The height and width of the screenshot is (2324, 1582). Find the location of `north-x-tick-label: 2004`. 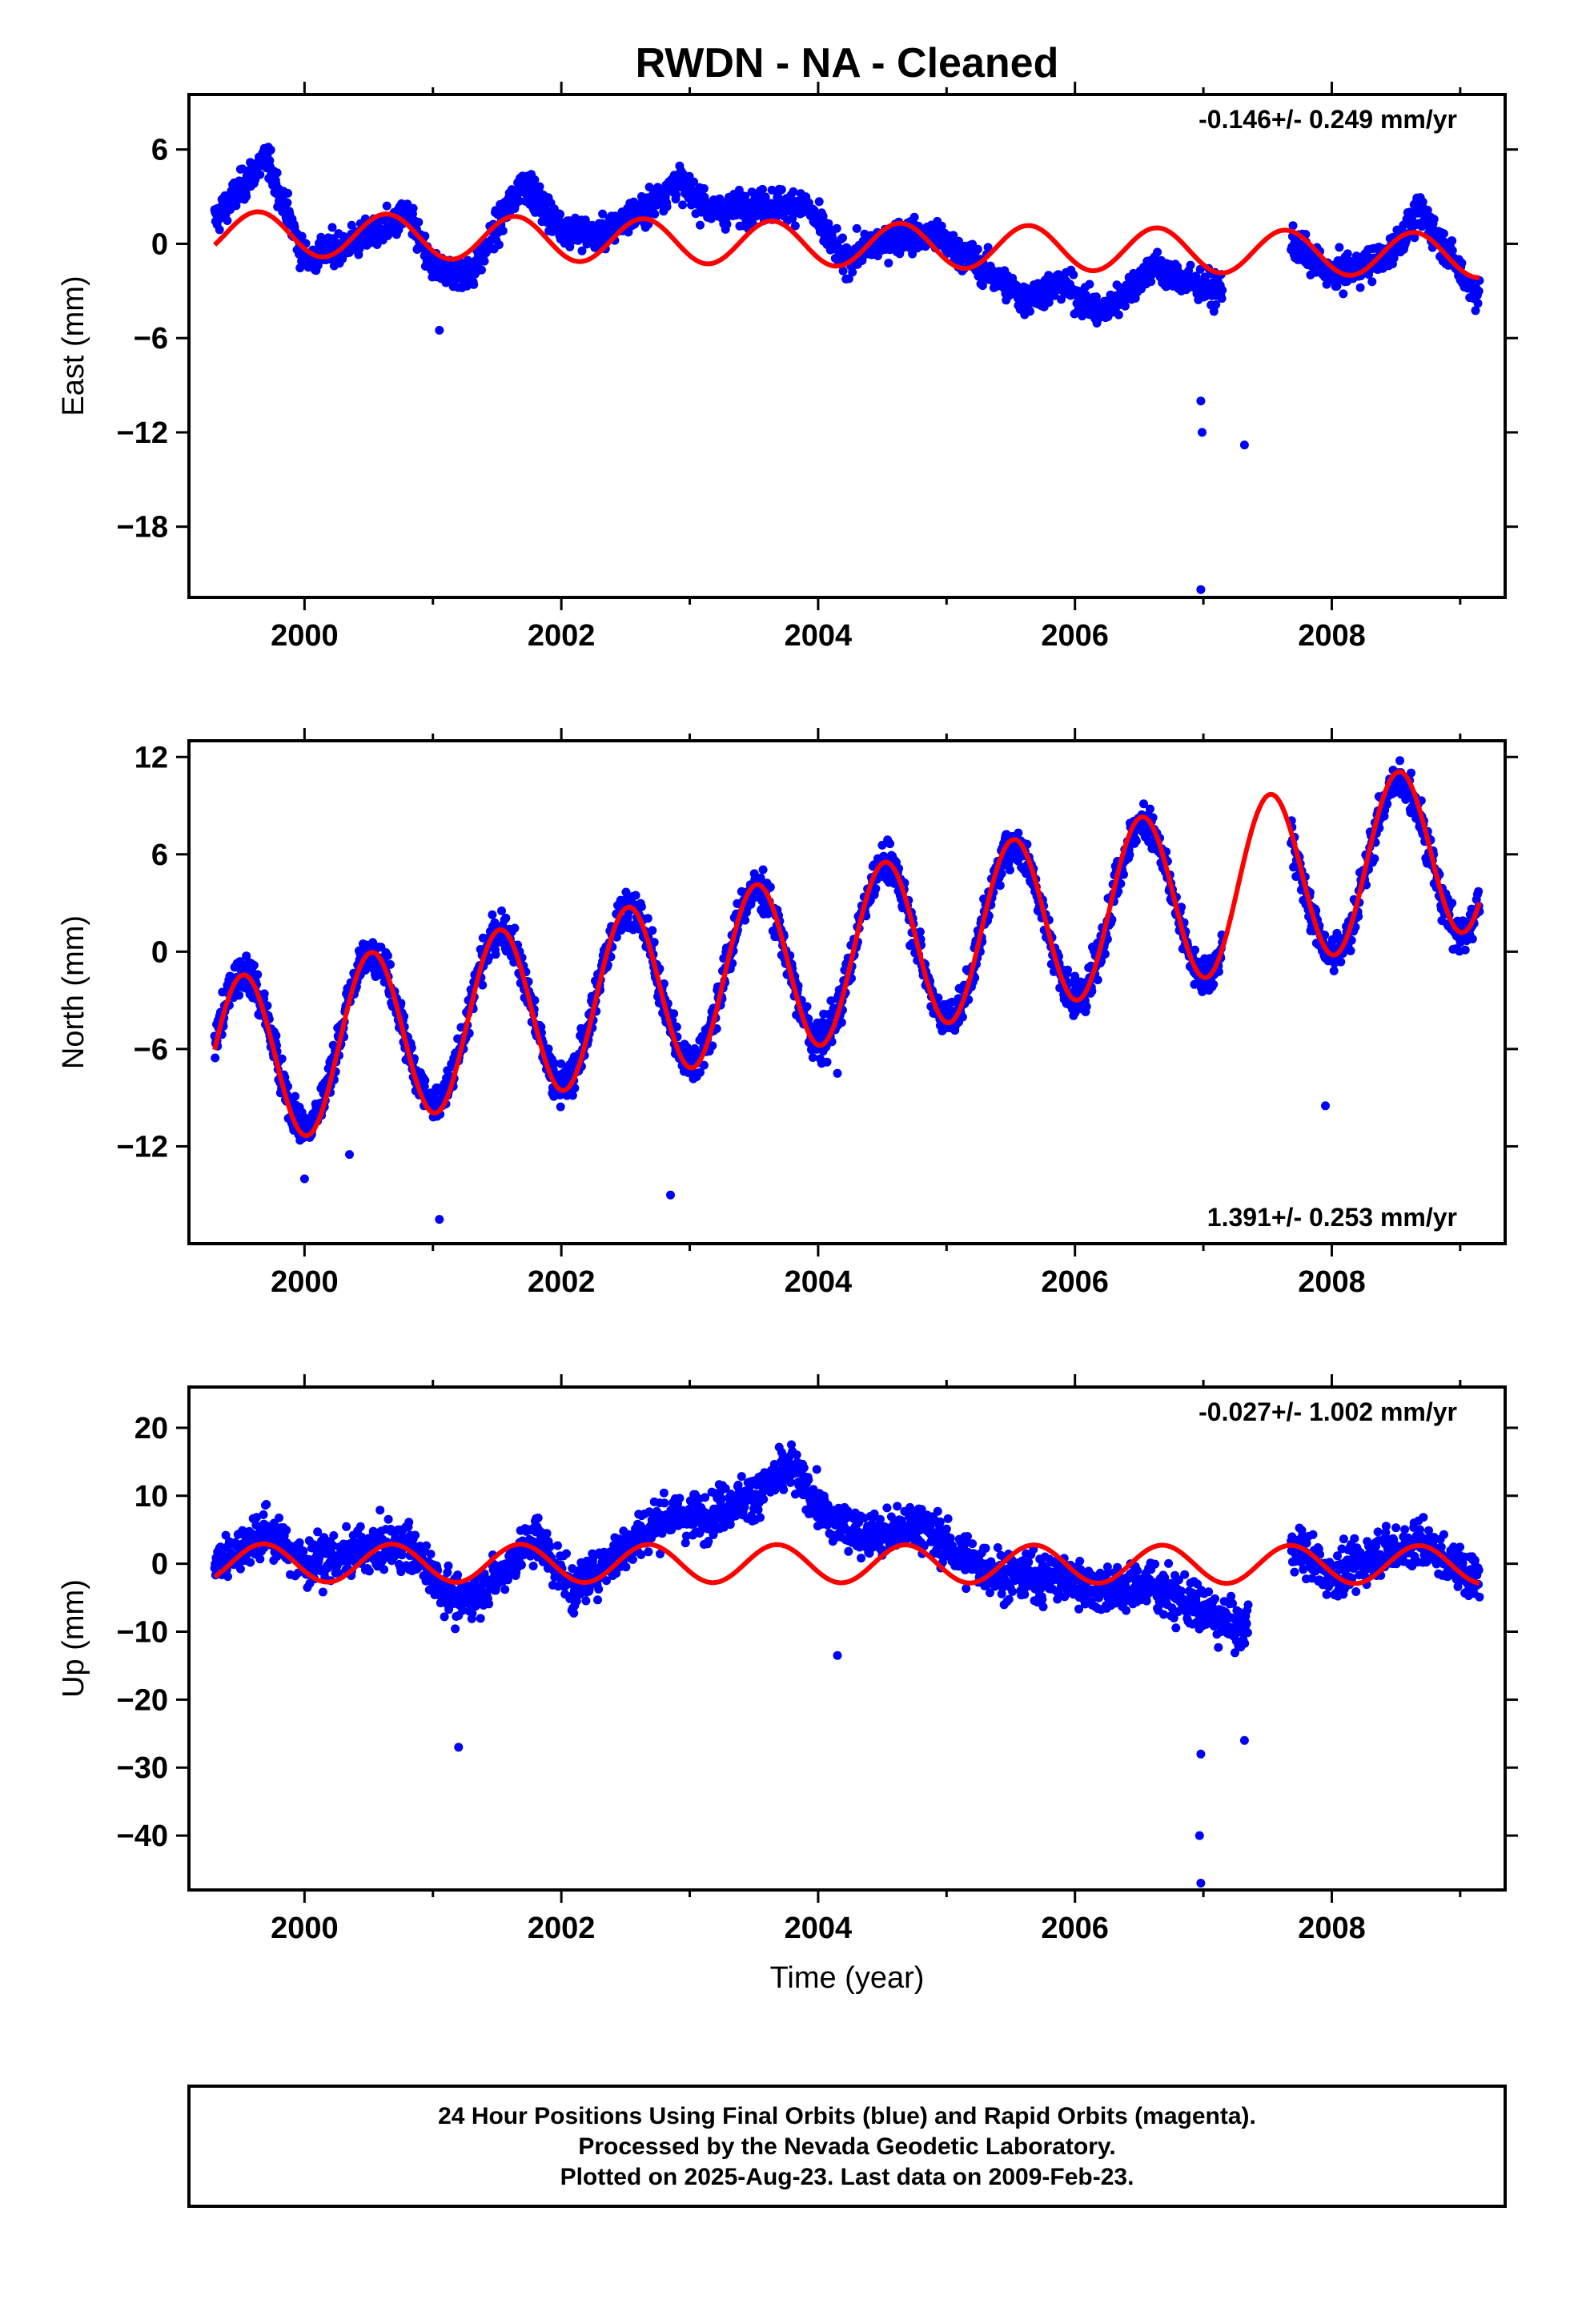

north-x-tick-label: 2004 is located at coordinates (819, 1282).